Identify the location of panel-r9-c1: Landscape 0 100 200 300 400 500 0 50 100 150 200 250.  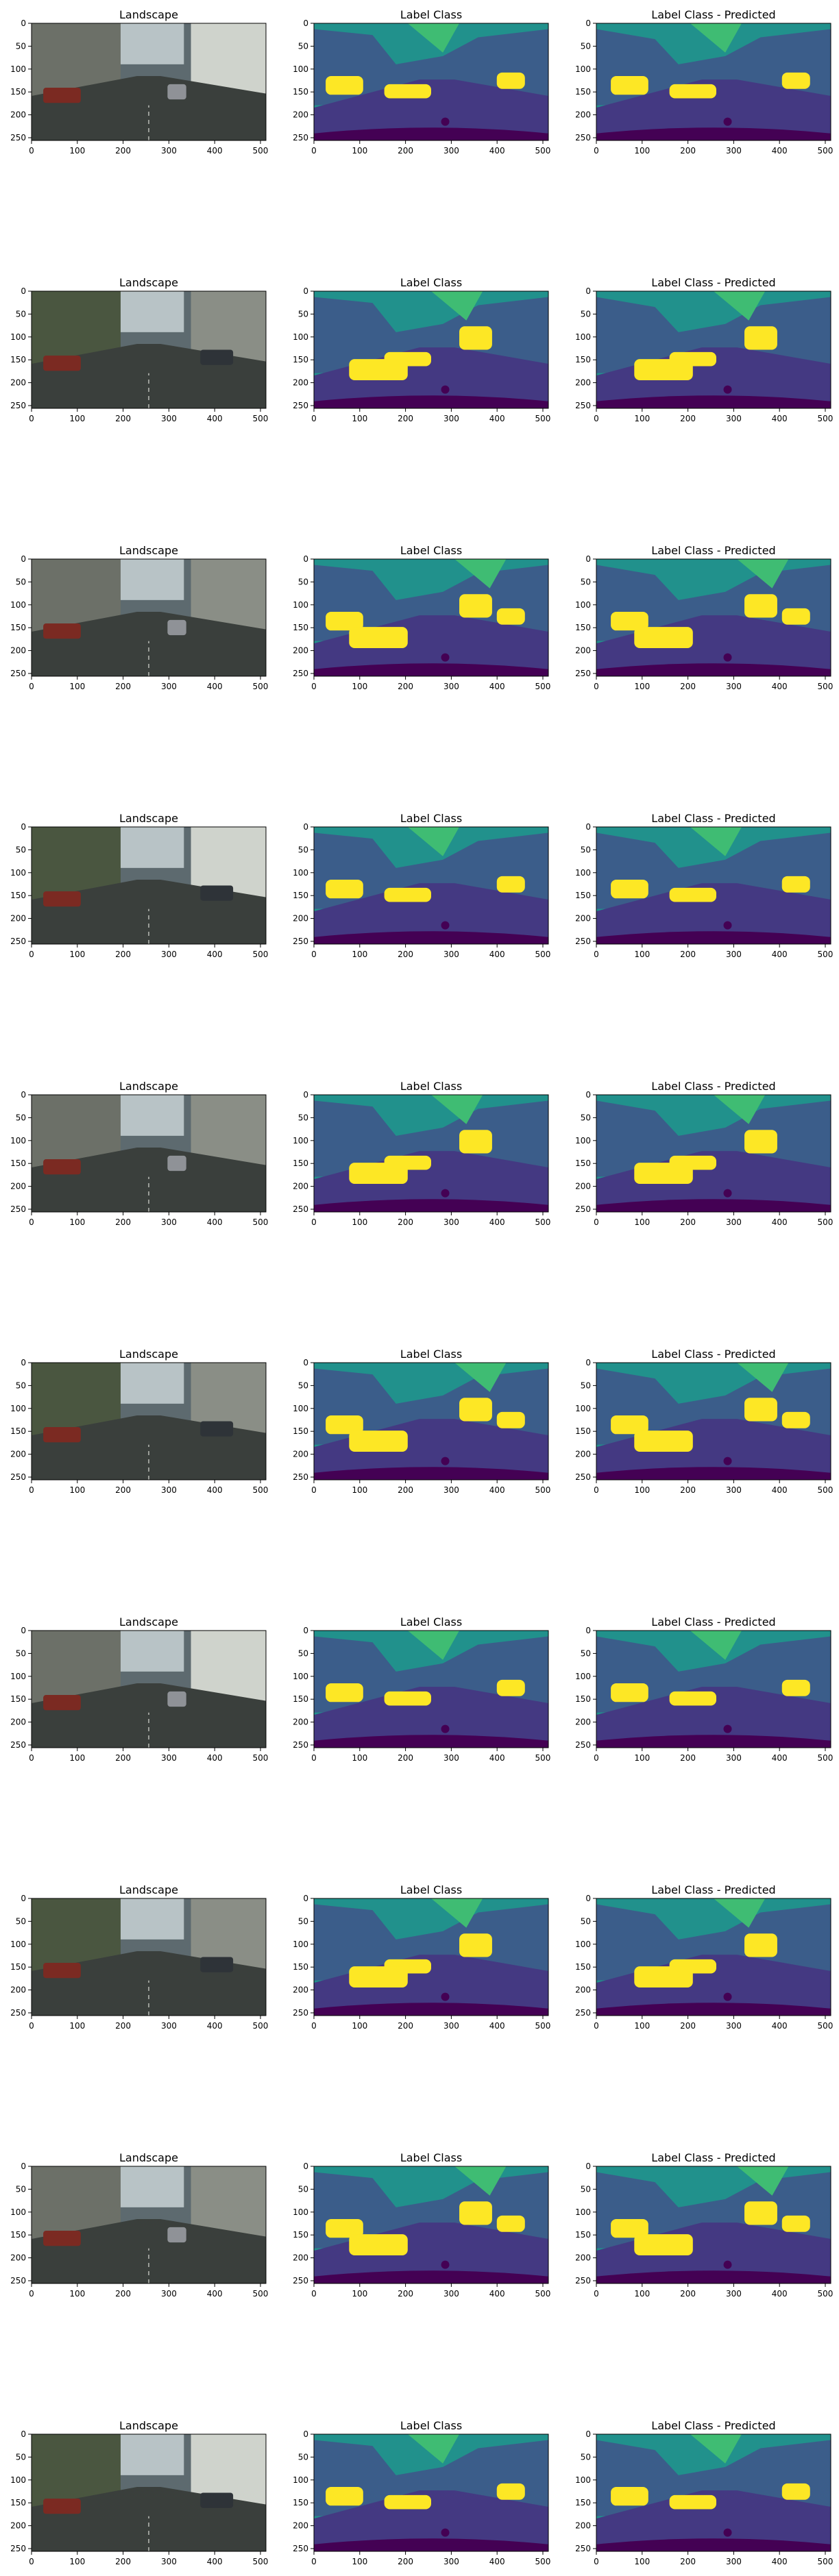
(139, 2225).